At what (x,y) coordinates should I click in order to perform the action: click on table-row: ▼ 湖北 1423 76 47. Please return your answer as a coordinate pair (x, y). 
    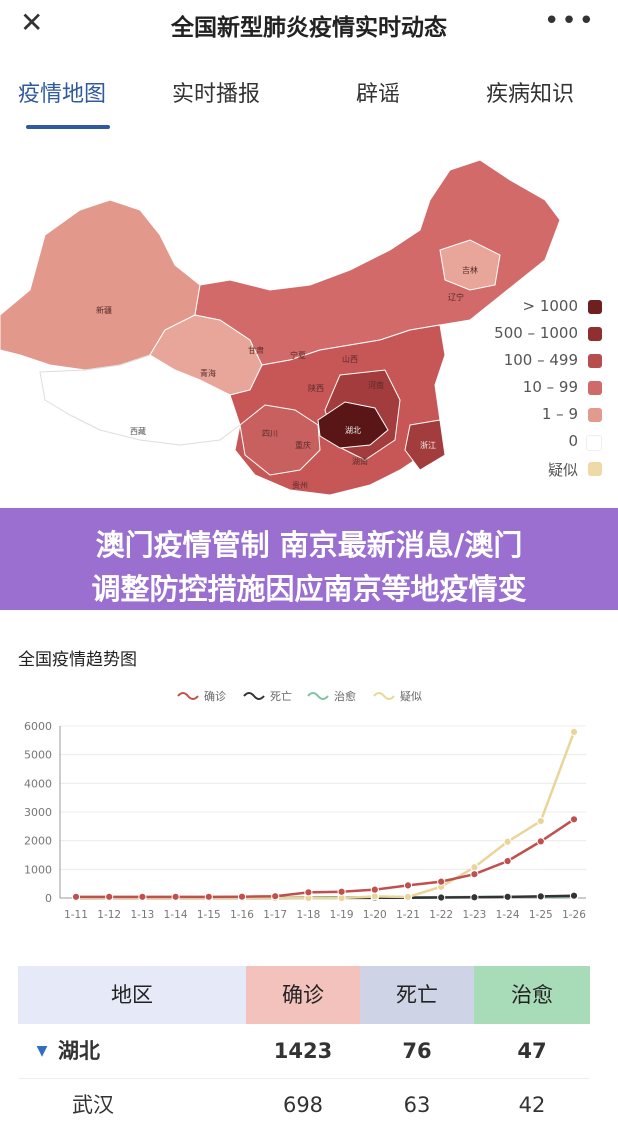
    Looking at the image, I should click on (304, 1051).